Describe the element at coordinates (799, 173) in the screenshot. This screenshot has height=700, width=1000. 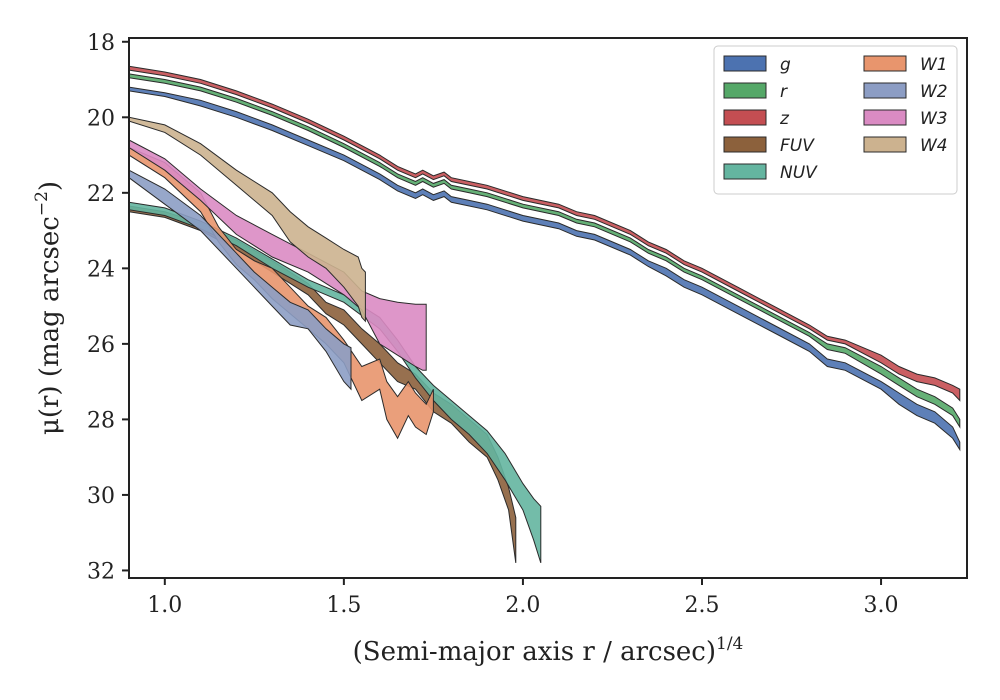
I see `legend-label-nuv: NUV` at that location.